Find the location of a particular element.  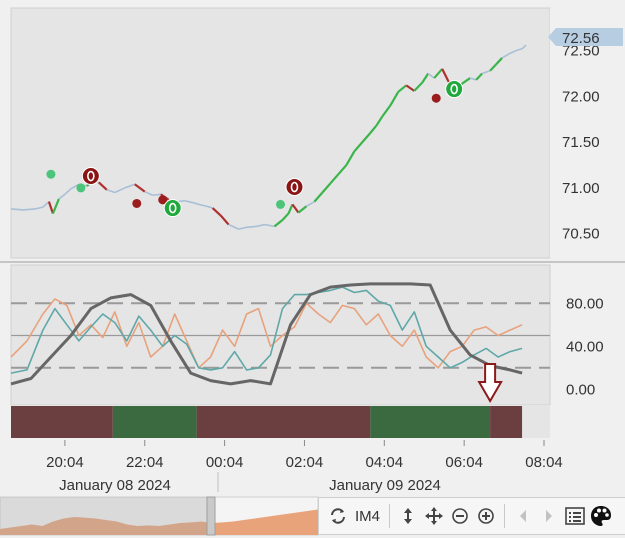

navigator-handle is located at coordinates (211, 516).